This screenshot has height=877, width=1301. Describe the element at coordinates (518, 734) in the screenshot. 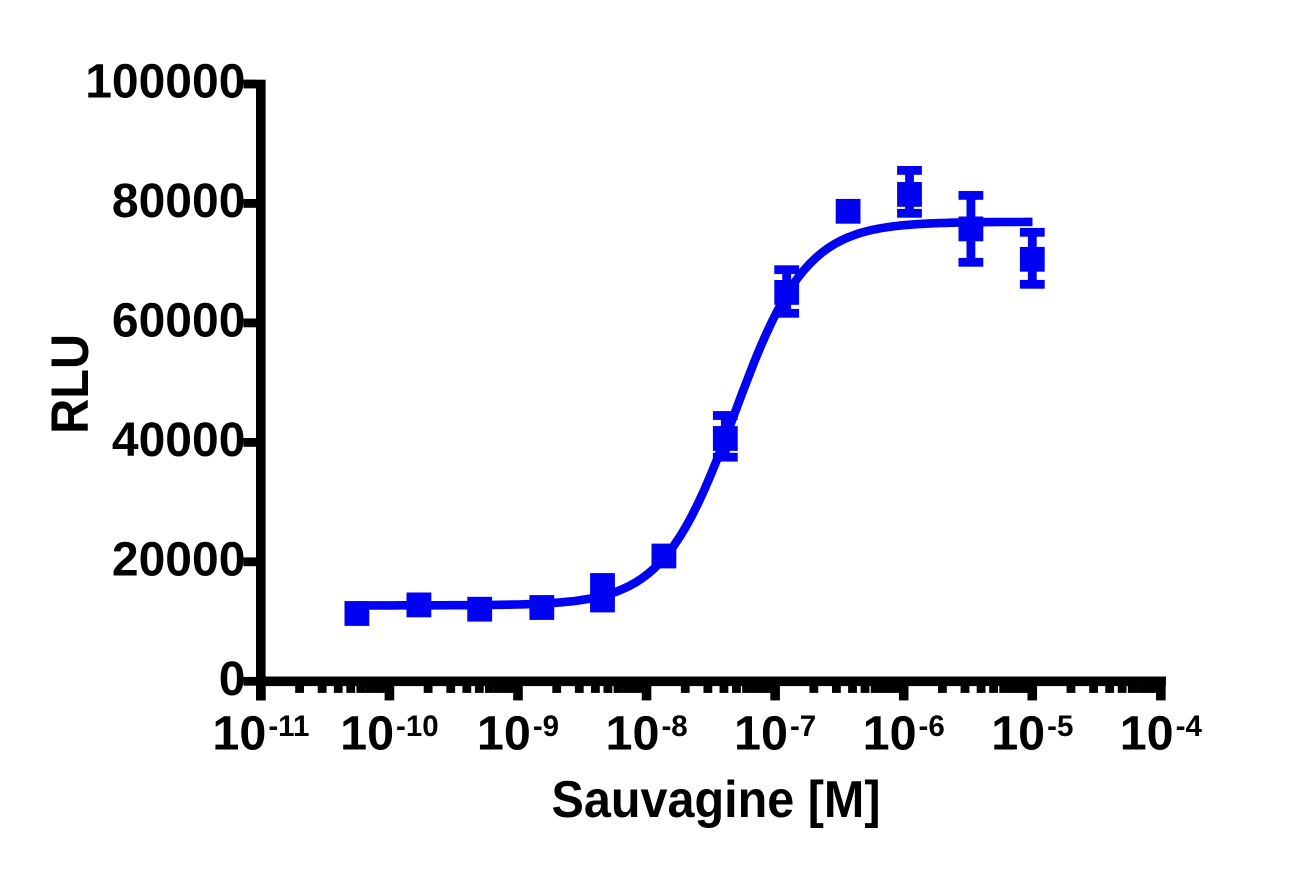

I see `svg-text: 10⁻⁹` at that location.